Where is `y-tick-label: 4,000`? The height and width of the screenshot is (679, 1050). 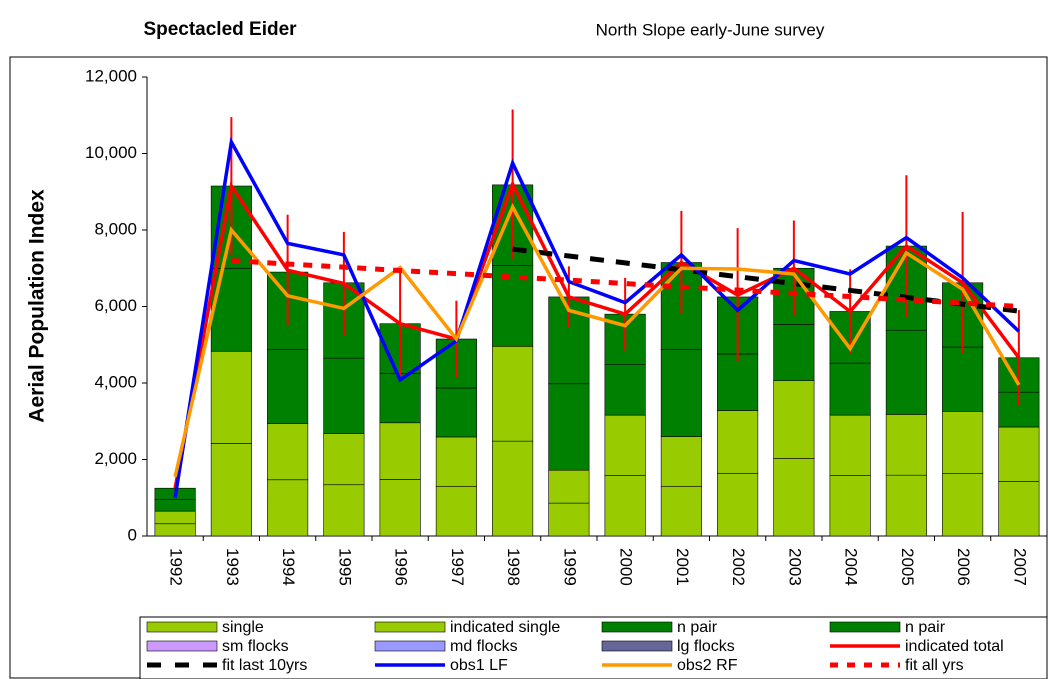
y-tick-label: 4,000 is located at coordinates (115, 381).